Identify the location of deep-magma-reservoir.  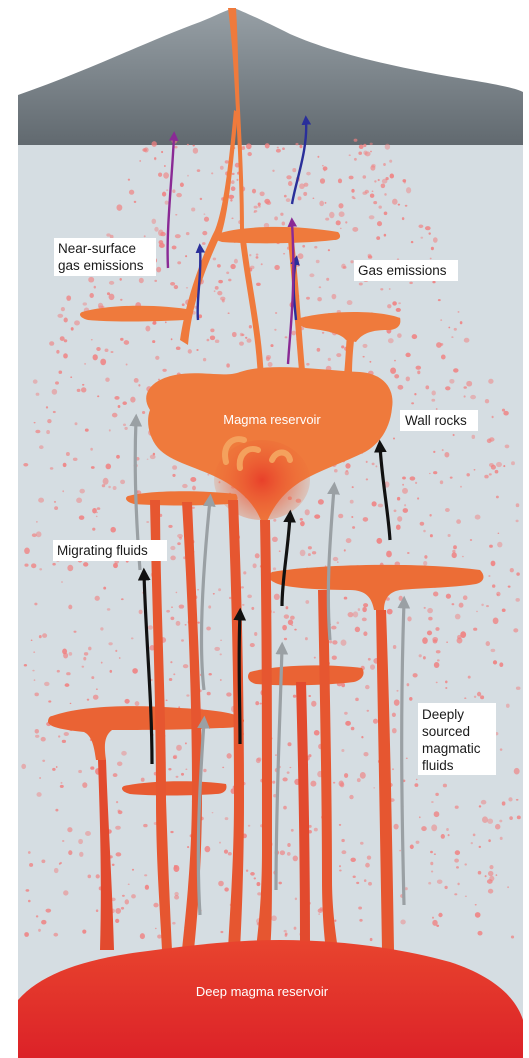
(270, 999).